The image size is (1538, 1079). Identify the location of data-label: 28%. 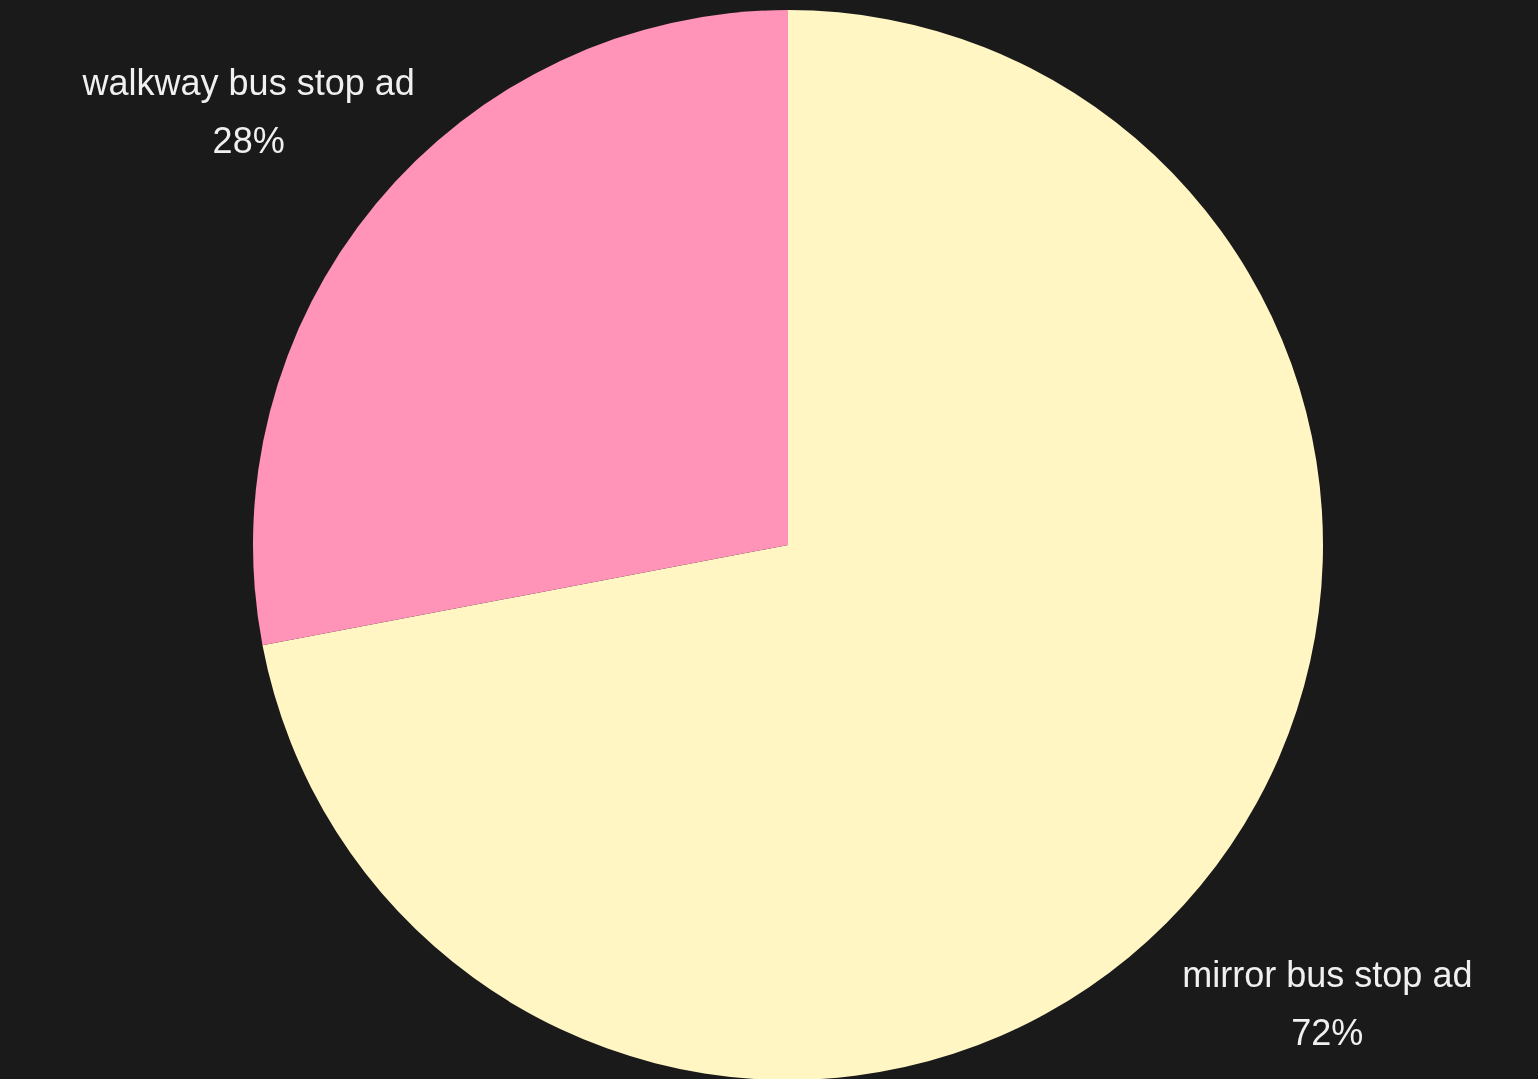
(248, 140).